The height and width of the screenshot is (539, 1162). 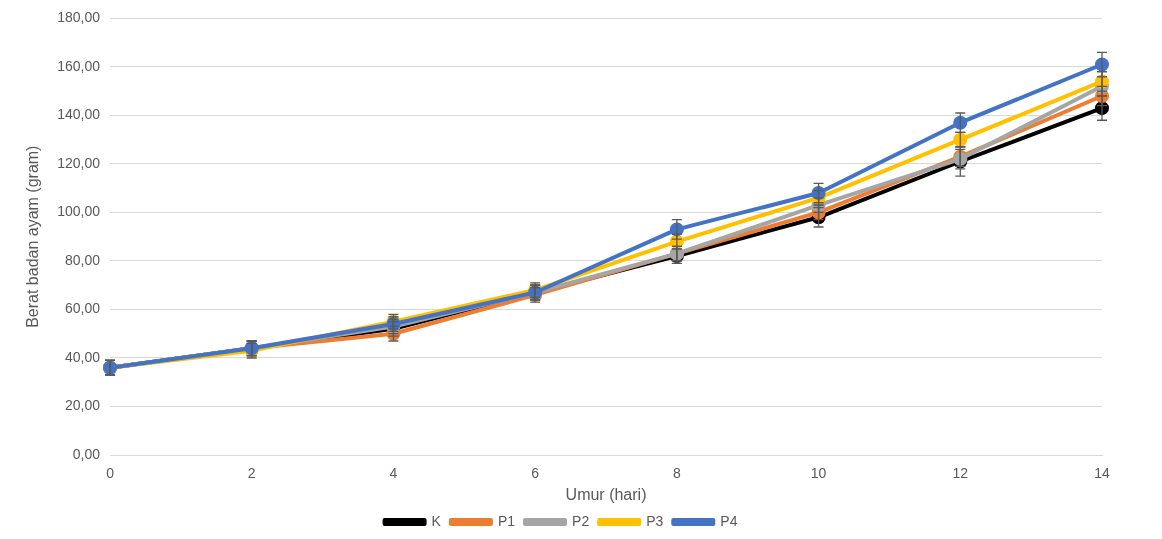 What do you see at coordinates (33, 236) in the screenshot?
I see `y-axis-title: Berat badan ayam (gram)` at bounding box center [33, 236].